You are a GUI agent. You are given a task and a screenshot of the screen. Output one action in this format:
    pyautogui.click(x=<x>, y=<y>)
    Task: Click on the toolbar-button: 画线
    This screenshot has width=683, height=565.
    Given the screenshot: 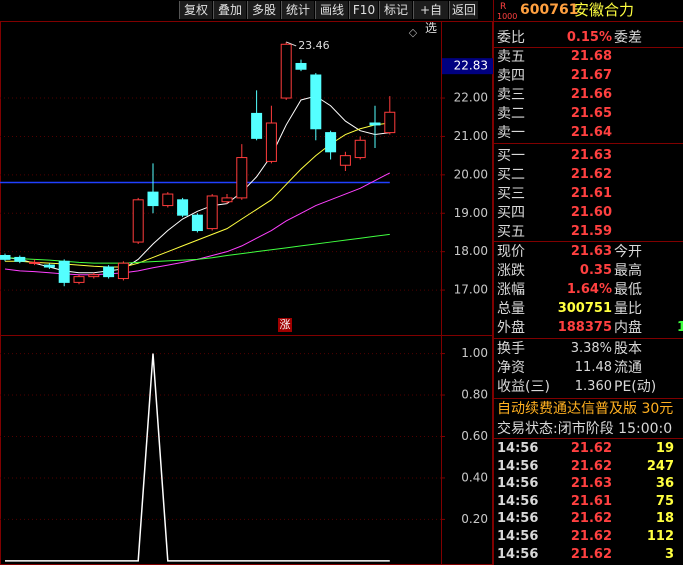 What is the action you would take?
    pyautogui.click(x=331, y=10)
    